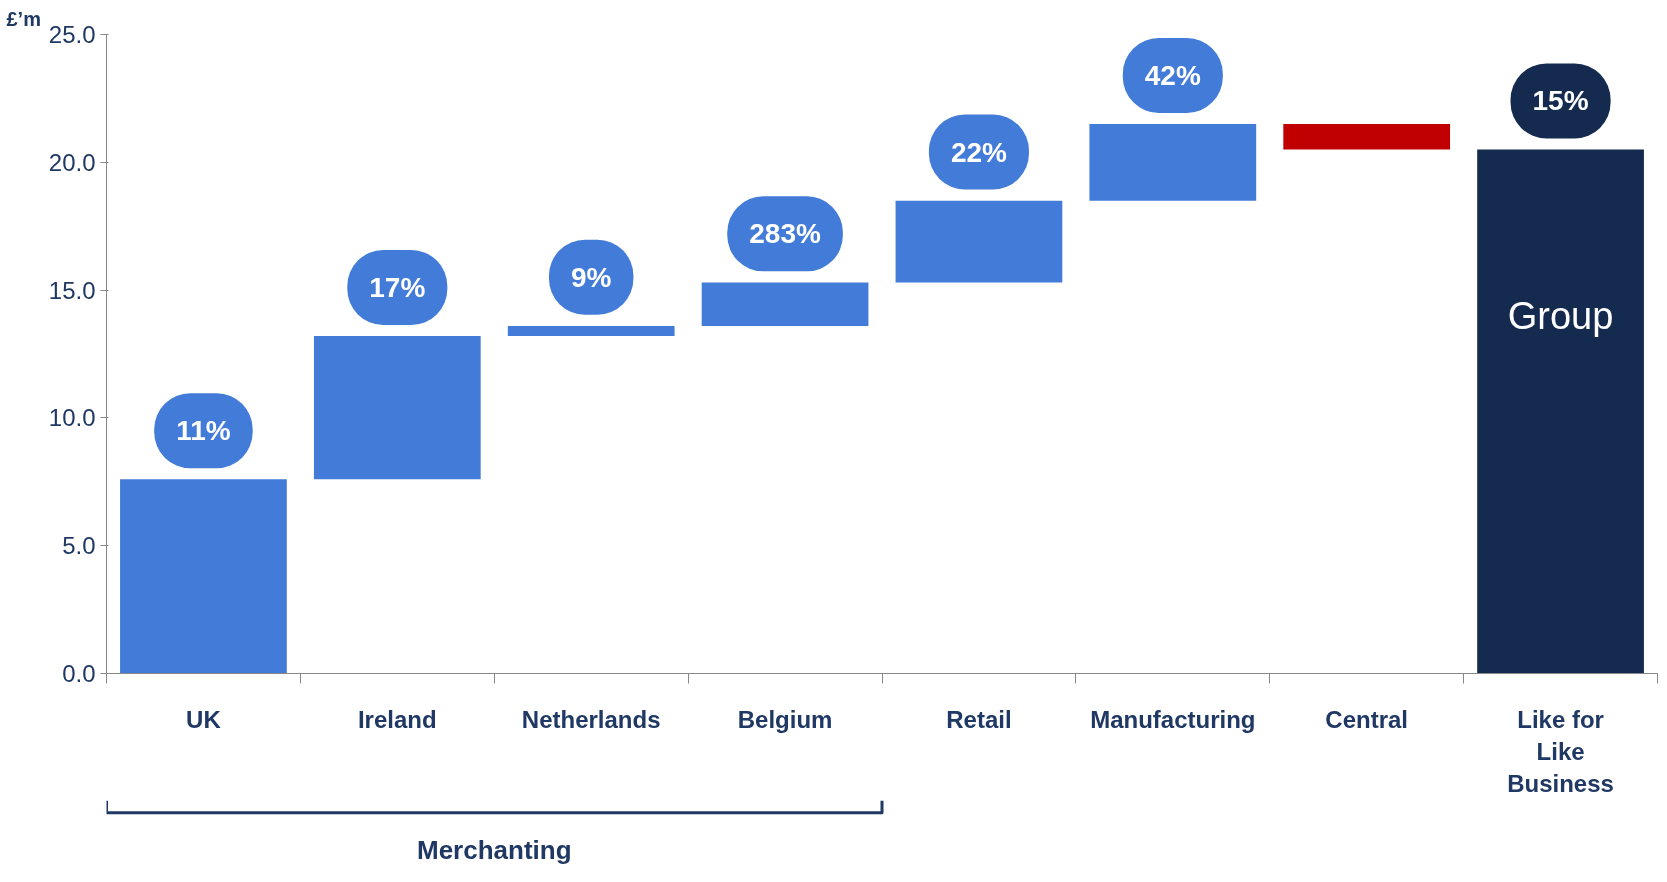  I want to click on x-tick-label: UK, so click(204, 719).